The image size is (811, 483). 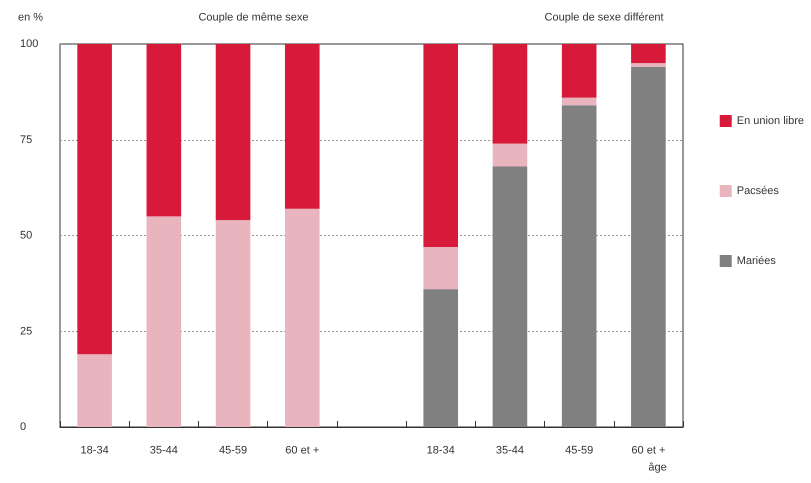 What do you see at coordinates (26, 140) in the screenshot?
I see `y-tick-label: 75` at bounding box center [26, 140].